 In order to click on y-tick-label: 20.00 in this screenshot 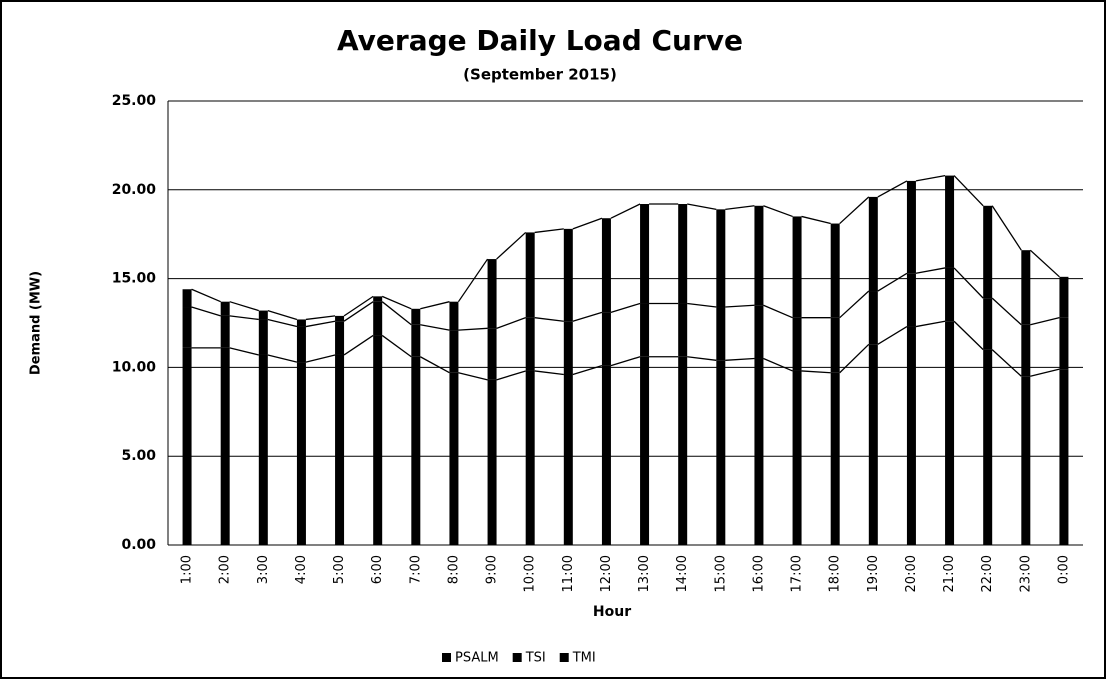, I will do `click(134, 190)`.